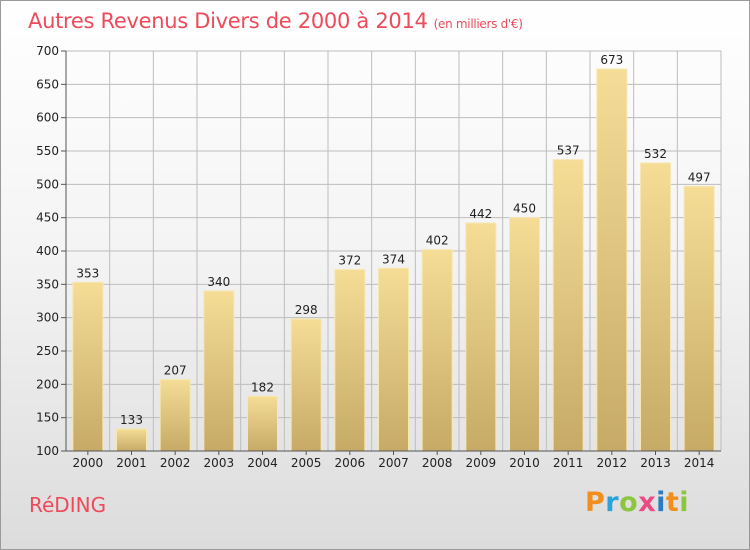 The image size is (750, 550). What do you see at coordinates (47, 51) in the screenshot?
I see `y-tick-label: 700` at bounding box center [47, 51].